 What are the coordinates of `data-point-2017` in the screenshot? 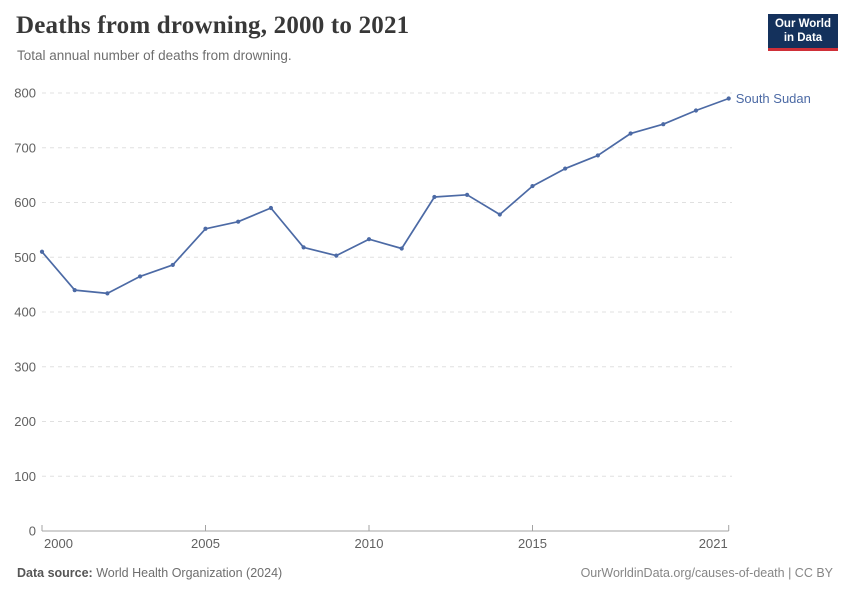 It's located at (598, 155).